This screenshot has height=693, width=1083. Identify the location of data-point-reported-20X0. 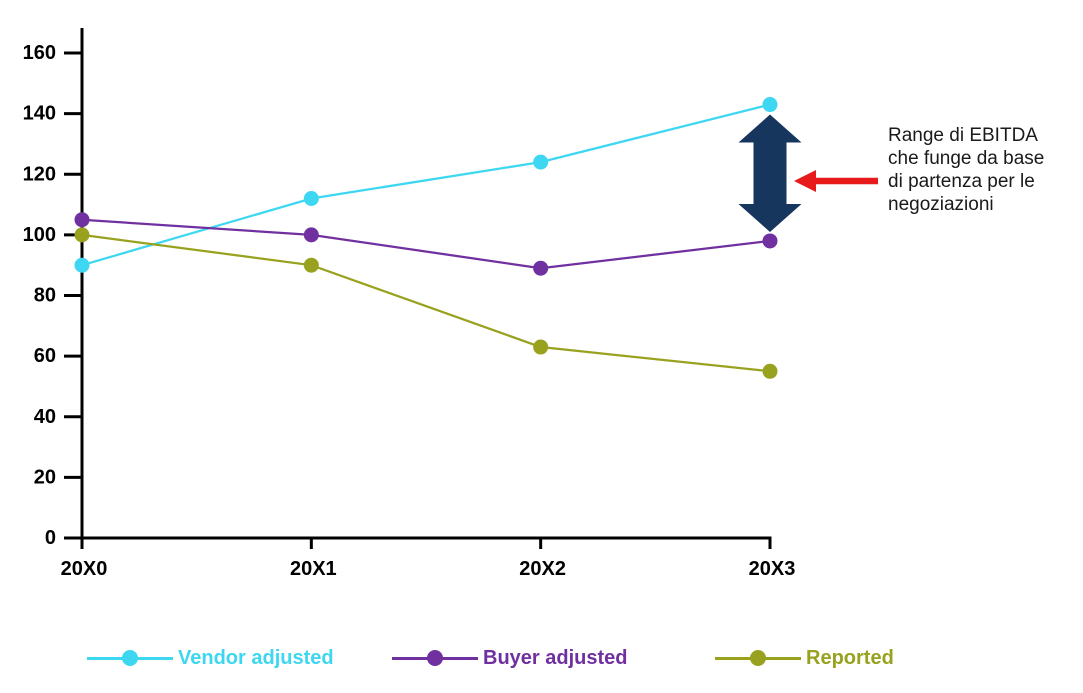
(82, 235).